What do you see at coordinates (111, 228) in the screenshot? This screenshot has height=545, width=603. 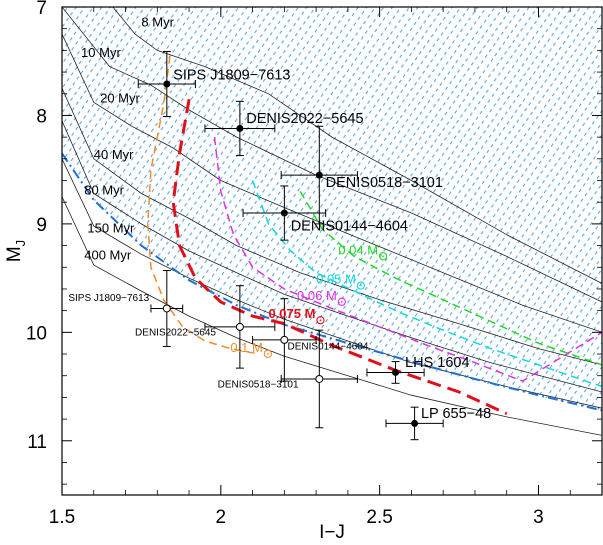 I see `isochrone-label: 150 Myr` at bounding box center [111, 228].